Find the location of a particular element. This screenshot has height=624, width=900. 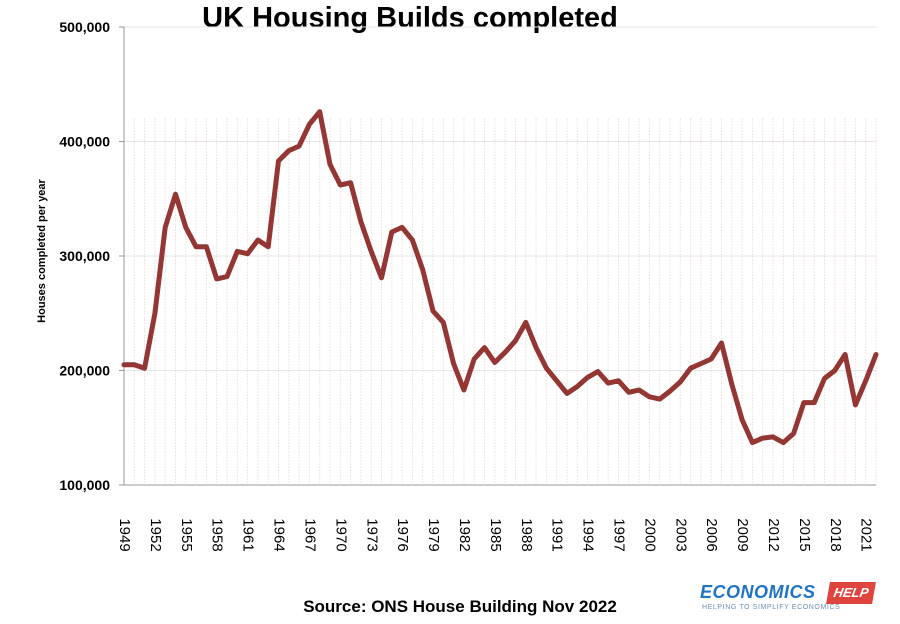

chart-title: UK Housing Builds completed is located at coordinates (410, 18).